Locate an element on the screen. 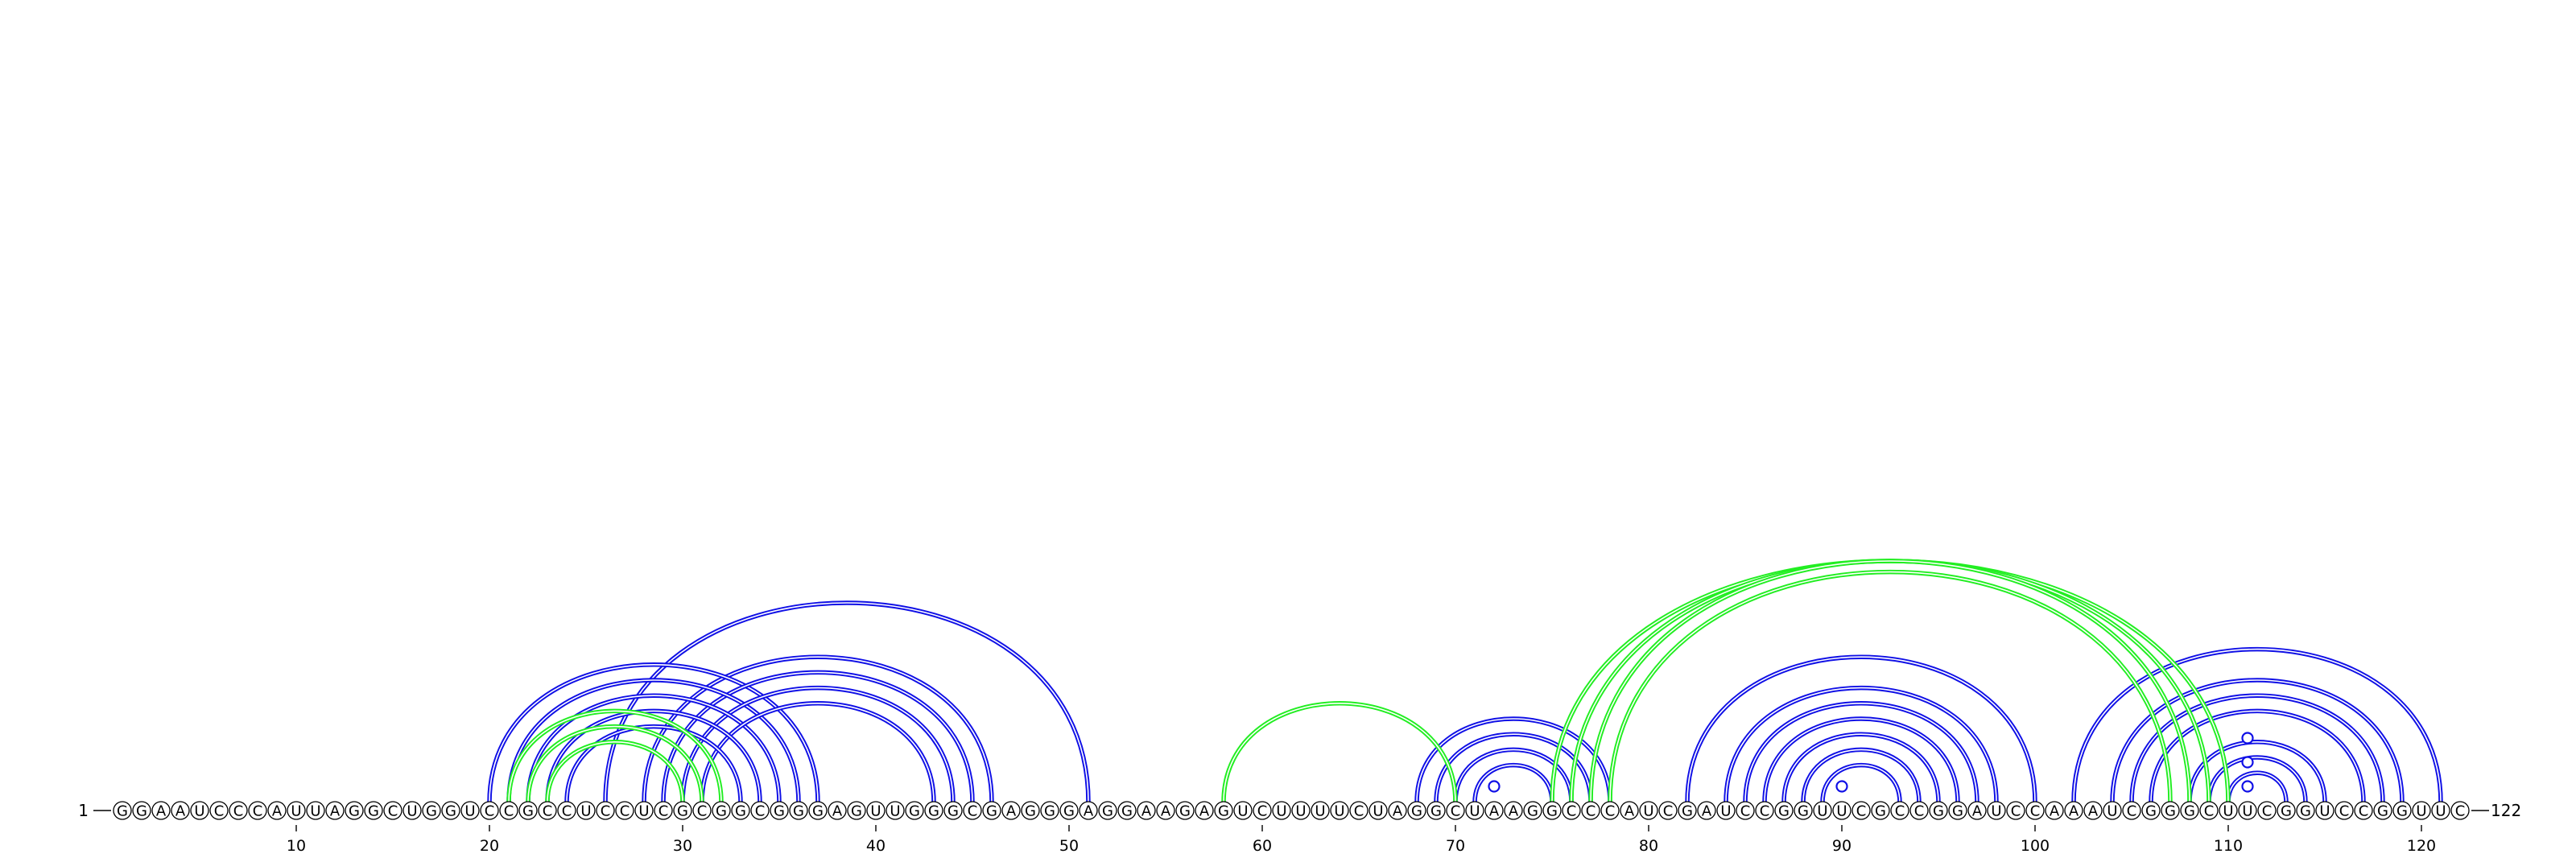 Image resolution: width=2576 pixels, height=858 pixels. blue-arc-outer is located at coordinates (1861, 768).